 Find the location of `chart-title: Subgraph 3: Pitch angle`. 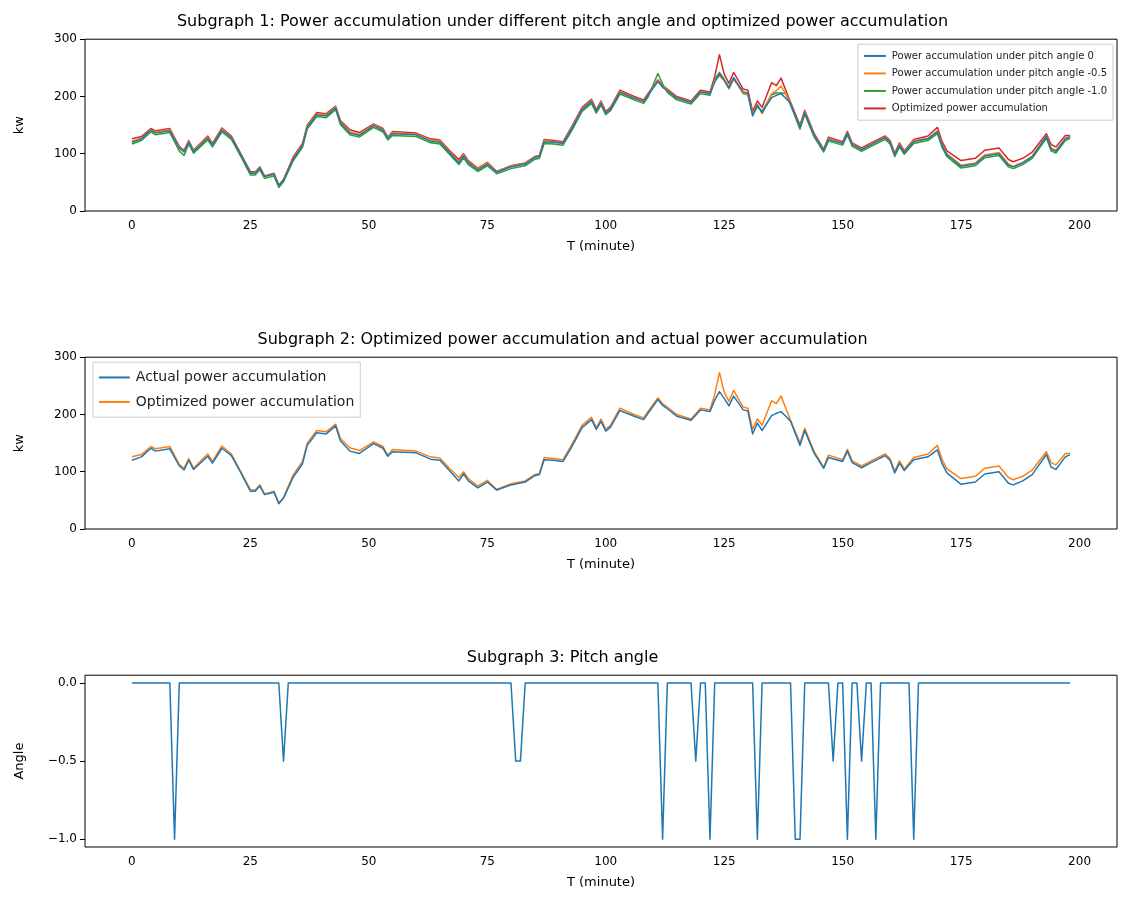

chart-title: Subgraph 3: Pitch angle is located at coordinates (562, 656).